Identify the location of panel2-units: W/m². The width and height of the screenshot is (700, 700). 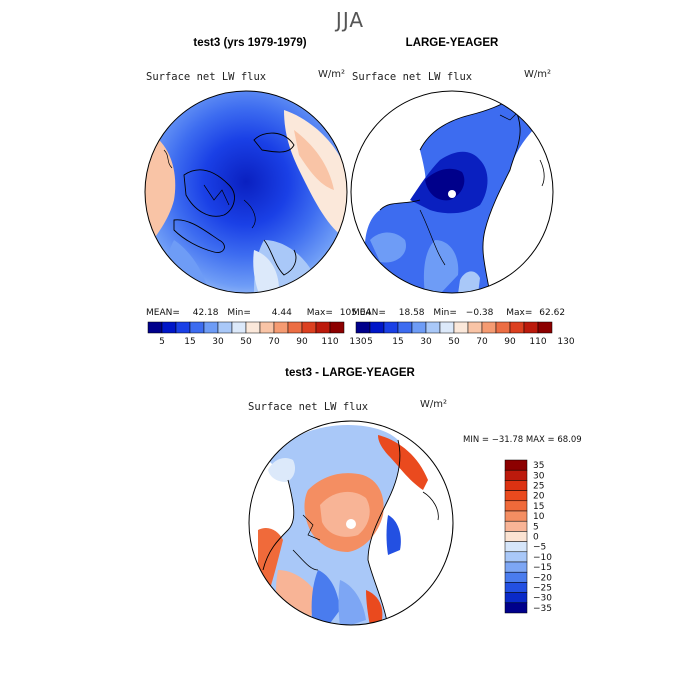
(538, 74).